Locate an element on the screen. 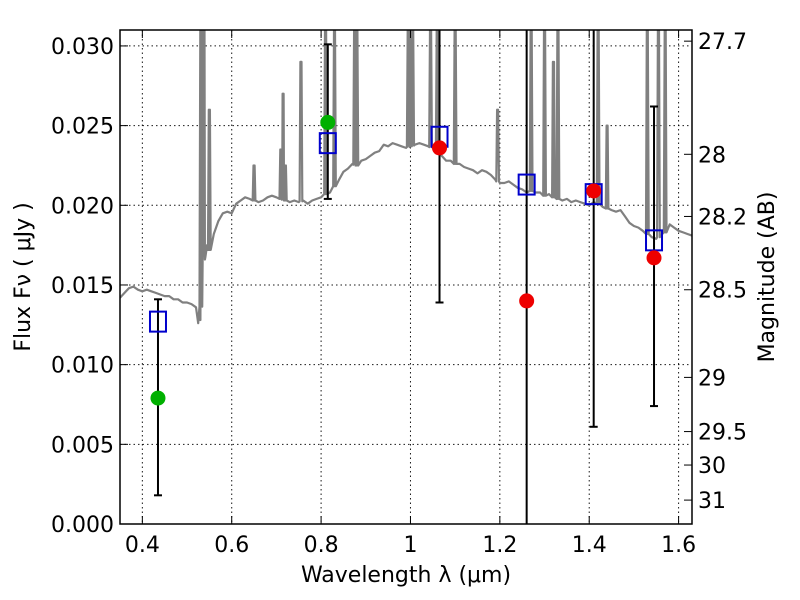 This screenshot has width=800, height=600. x-tick-label: 0.6 is located at coordinates (231, 545).